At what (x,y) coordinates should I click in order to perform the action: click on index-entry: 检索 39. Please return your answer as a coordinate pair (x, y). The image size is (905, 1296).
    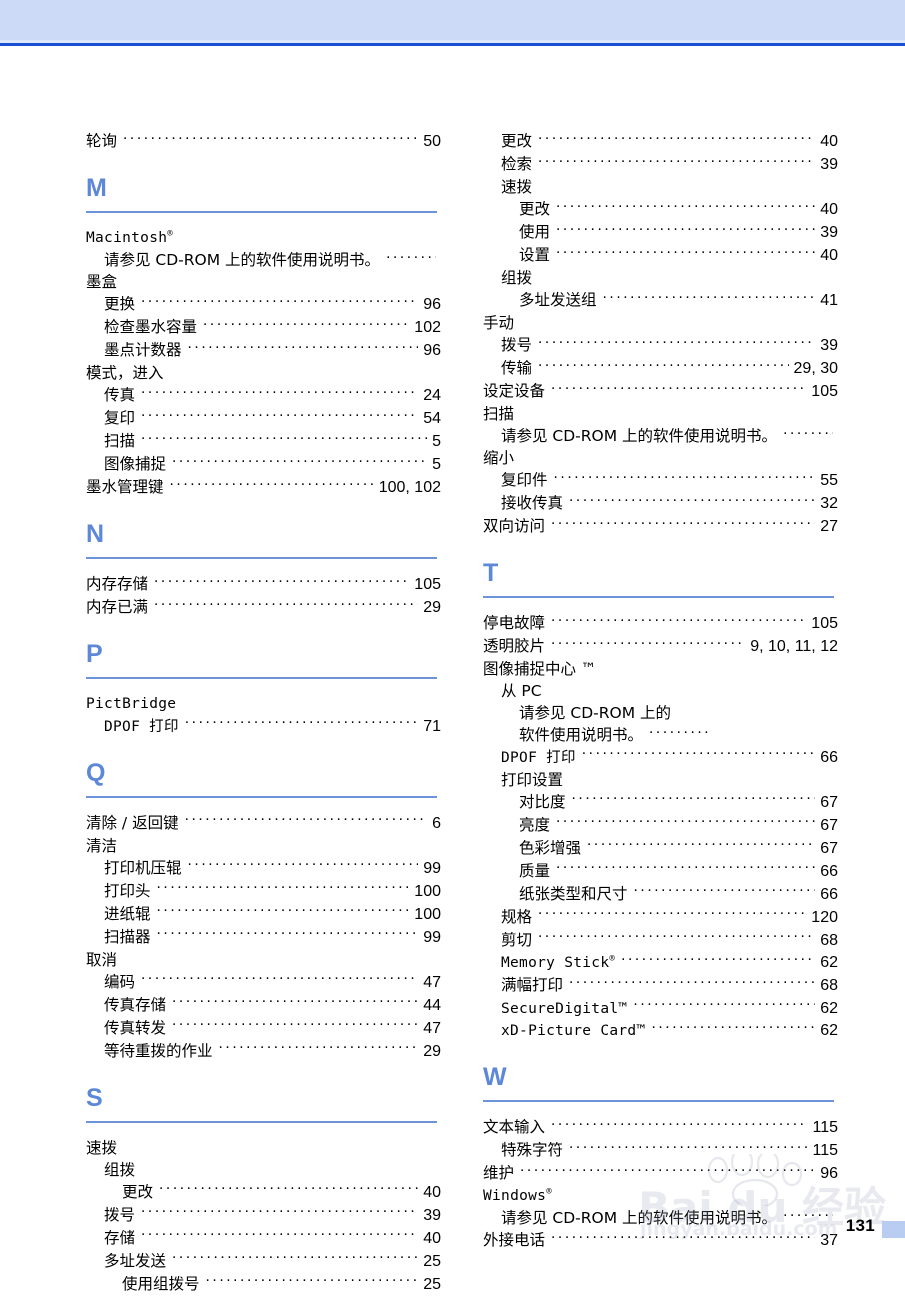
    Looking at the image, I should click on (660, 164).